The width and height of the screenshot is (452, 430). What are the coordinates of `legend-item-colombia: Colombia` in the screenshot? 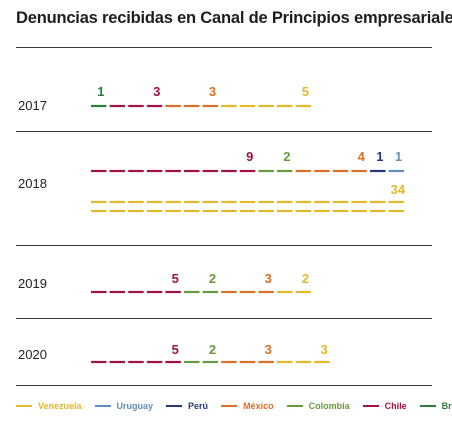 It's located at (318, 406).